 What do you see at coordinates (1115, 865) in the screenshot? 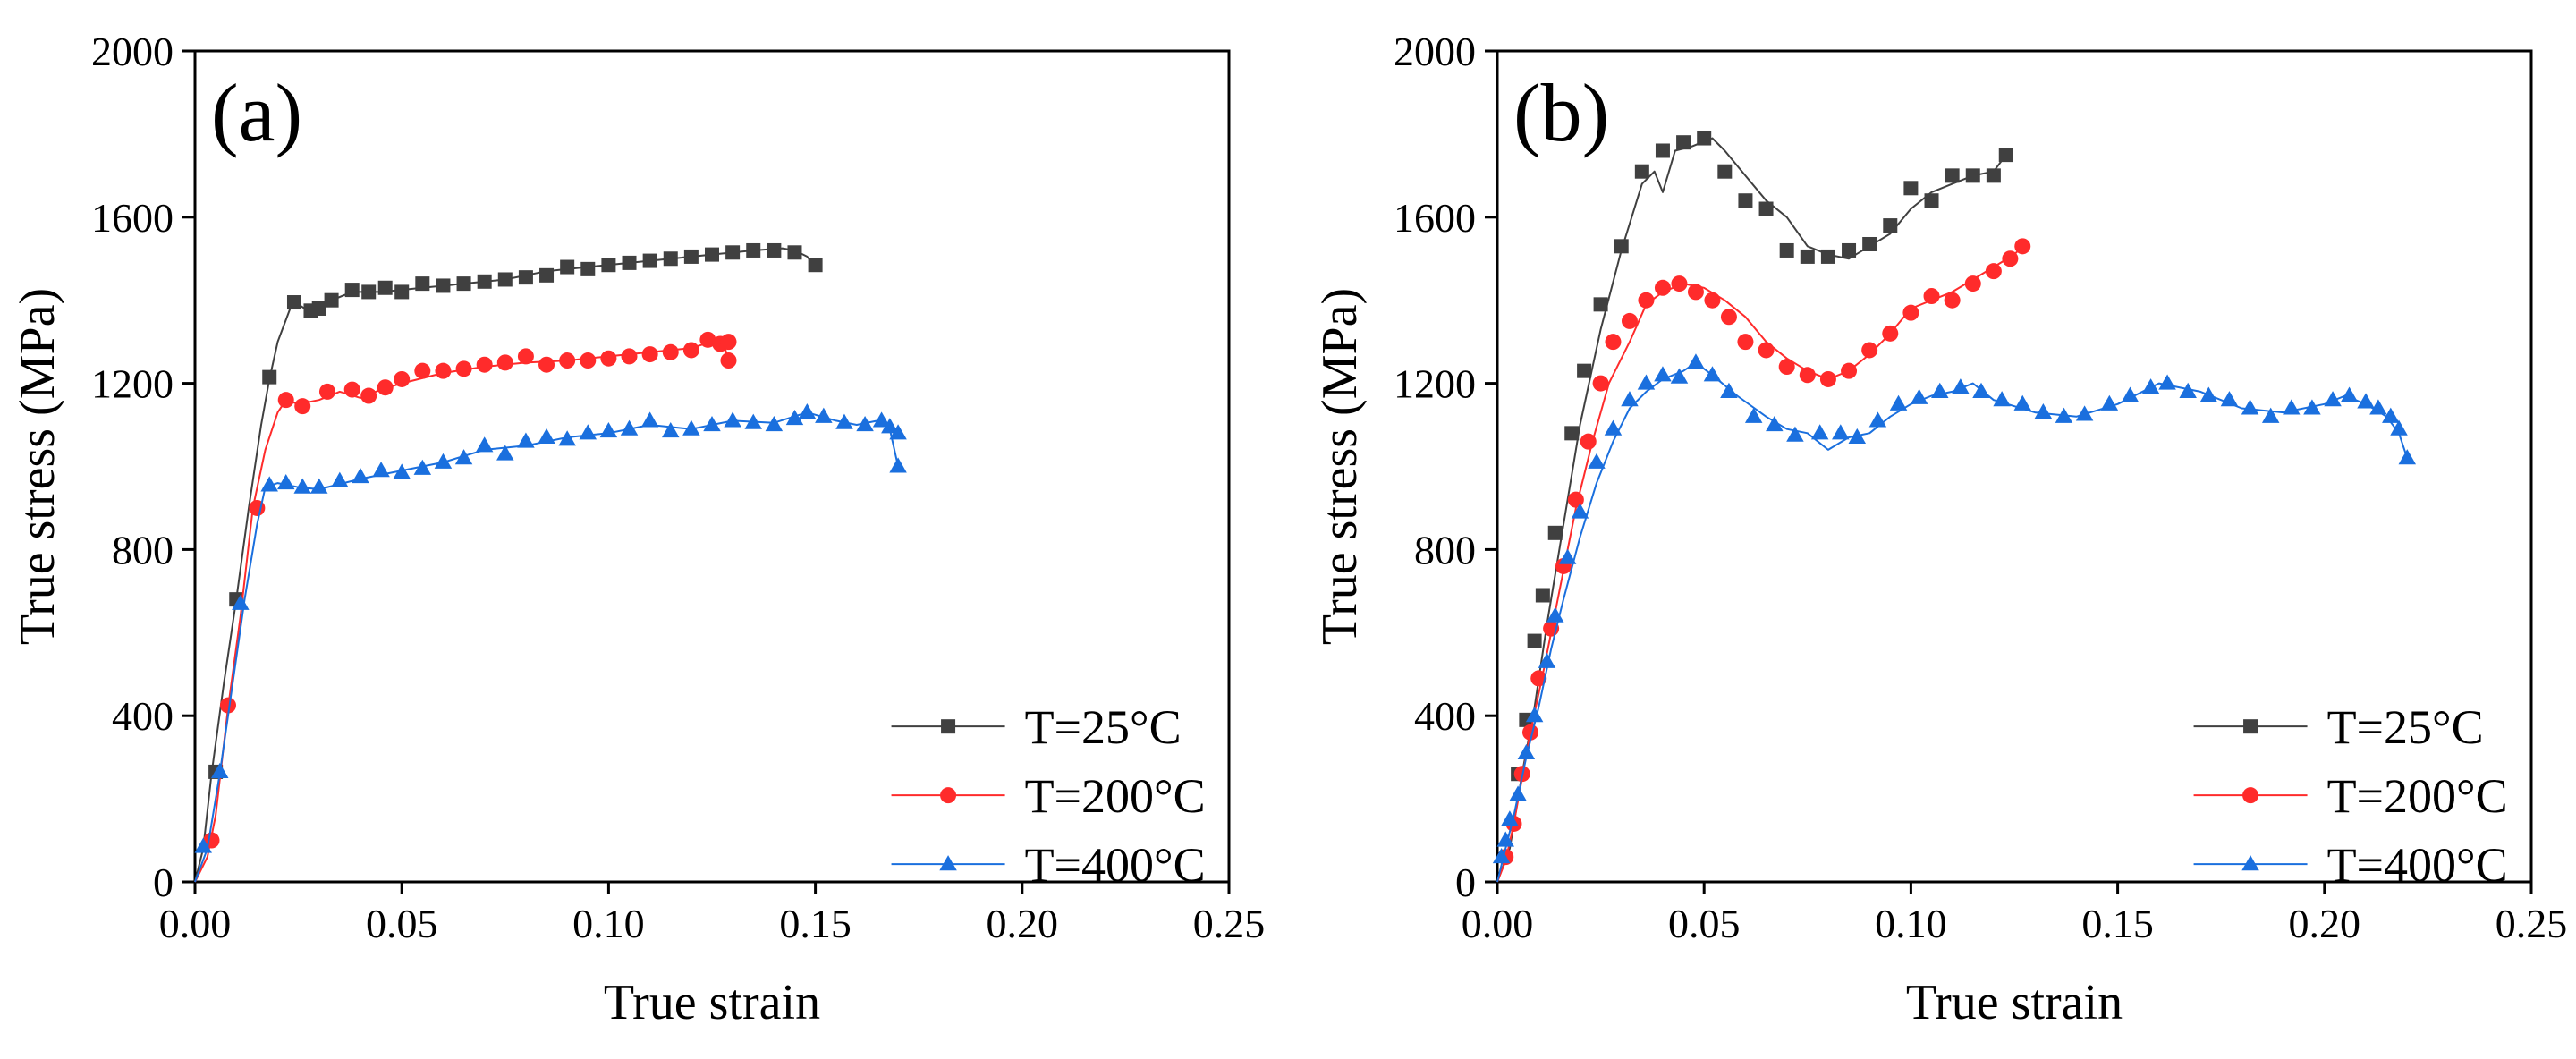
I see `legend-label: T=400°C` at bounding box center [1115, 865].